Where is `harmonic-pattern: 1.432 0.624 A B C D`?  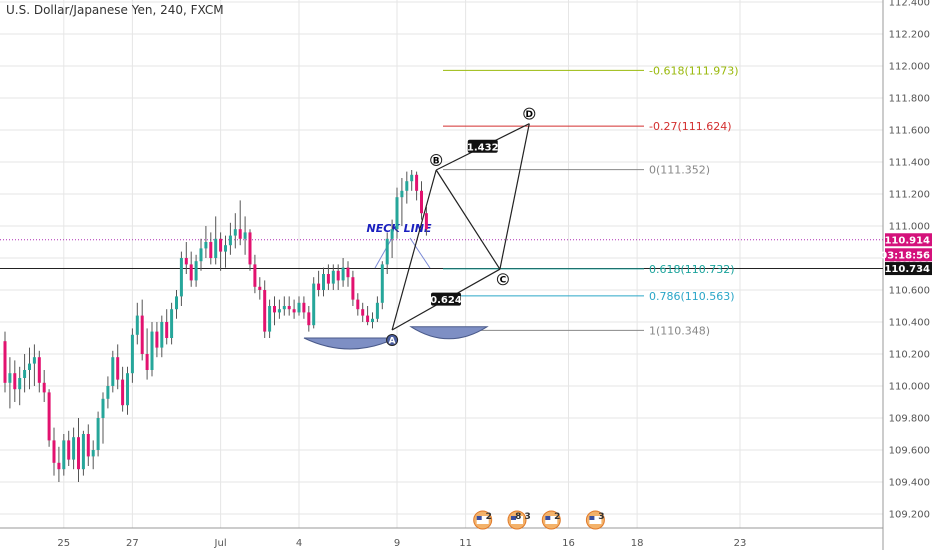 harmonic-pattern: 1.432 0.624 A B C D is located at coordinates (461, 227).